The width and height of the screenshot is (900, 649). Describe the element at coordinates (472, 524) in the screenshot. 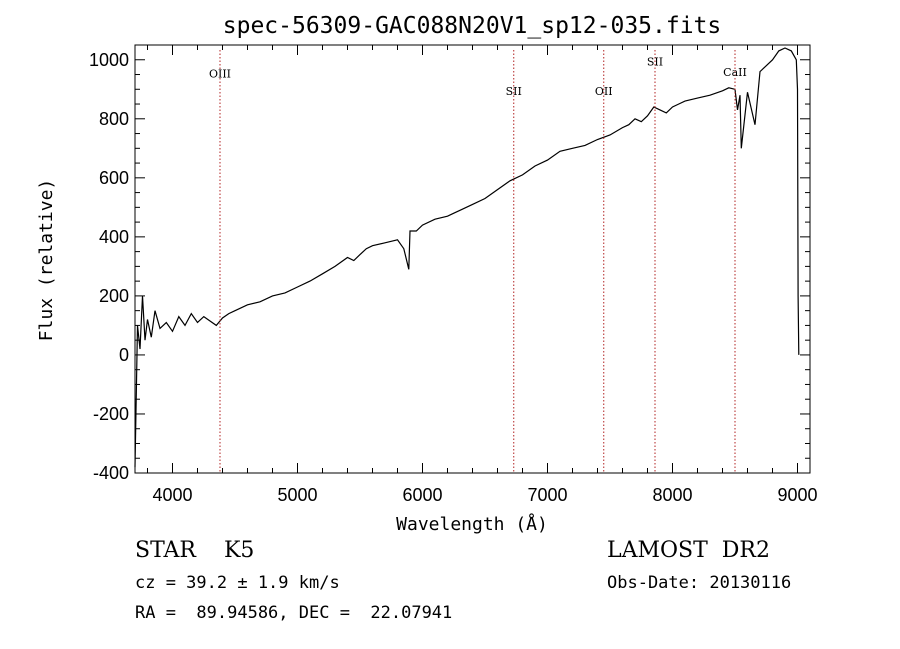

I see `x-axis-label: Wavelength (Å)` at that location.